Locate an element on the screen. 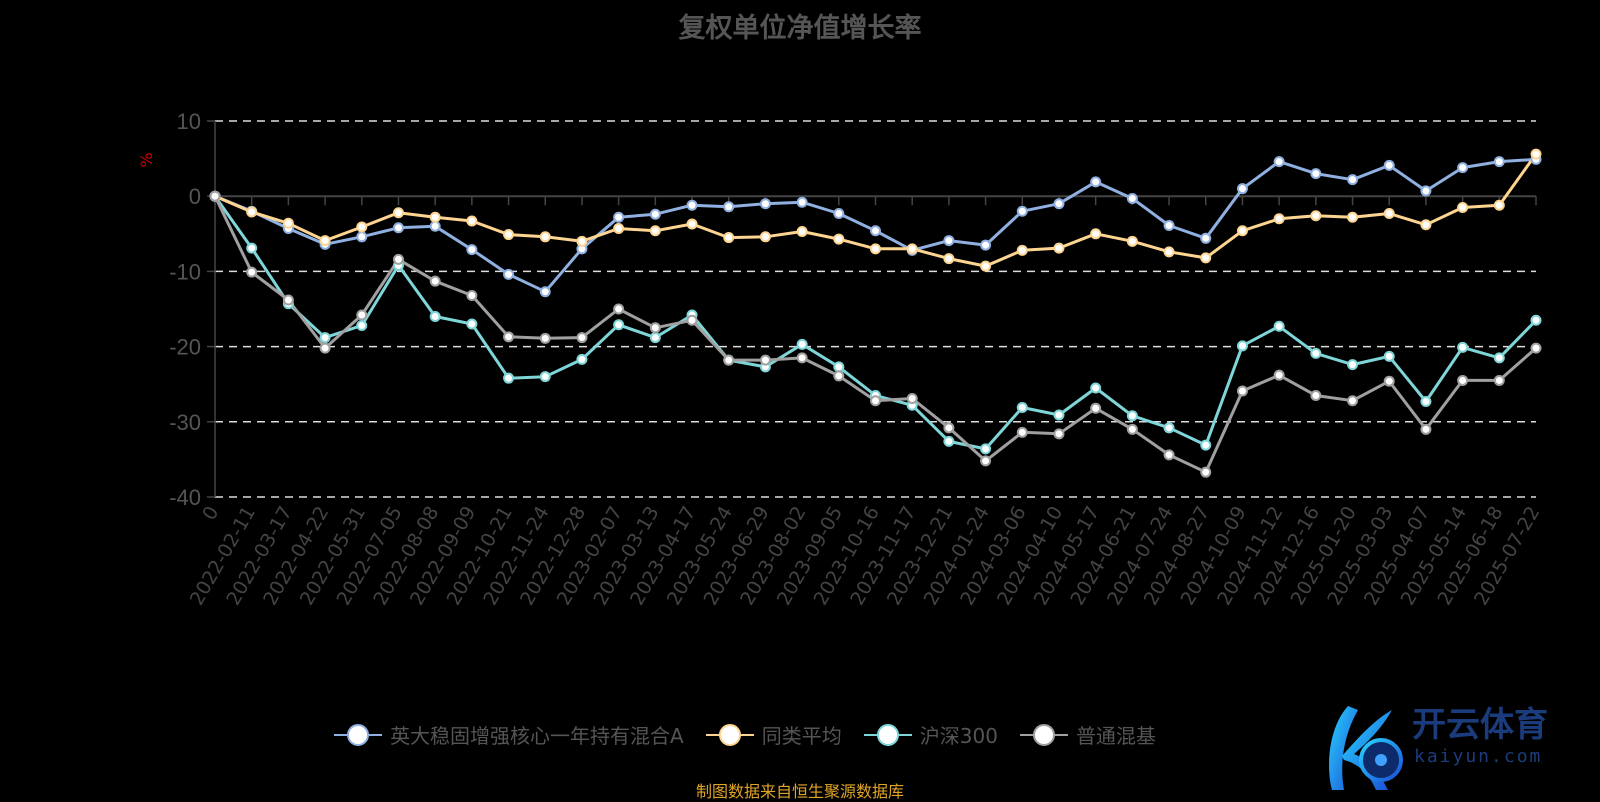 The height and width of the screenshot is (802, 1600). logo-url: kaiyun.com is located at coordinates (1478, 756).